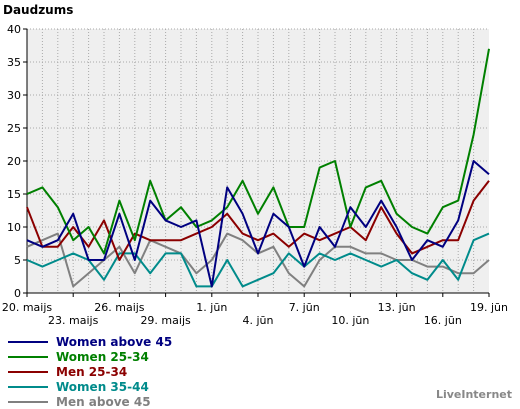 This screenshot has height=409, width=520. Describe the element at coordinates (443, 320) in the screenshot. I see `x-tick-label: 16. jūn` at that location.